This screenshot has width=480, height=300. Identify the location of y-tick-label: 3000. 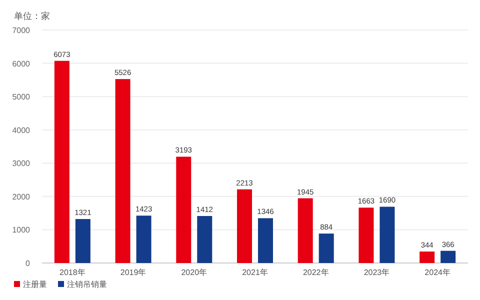
(21, 163).